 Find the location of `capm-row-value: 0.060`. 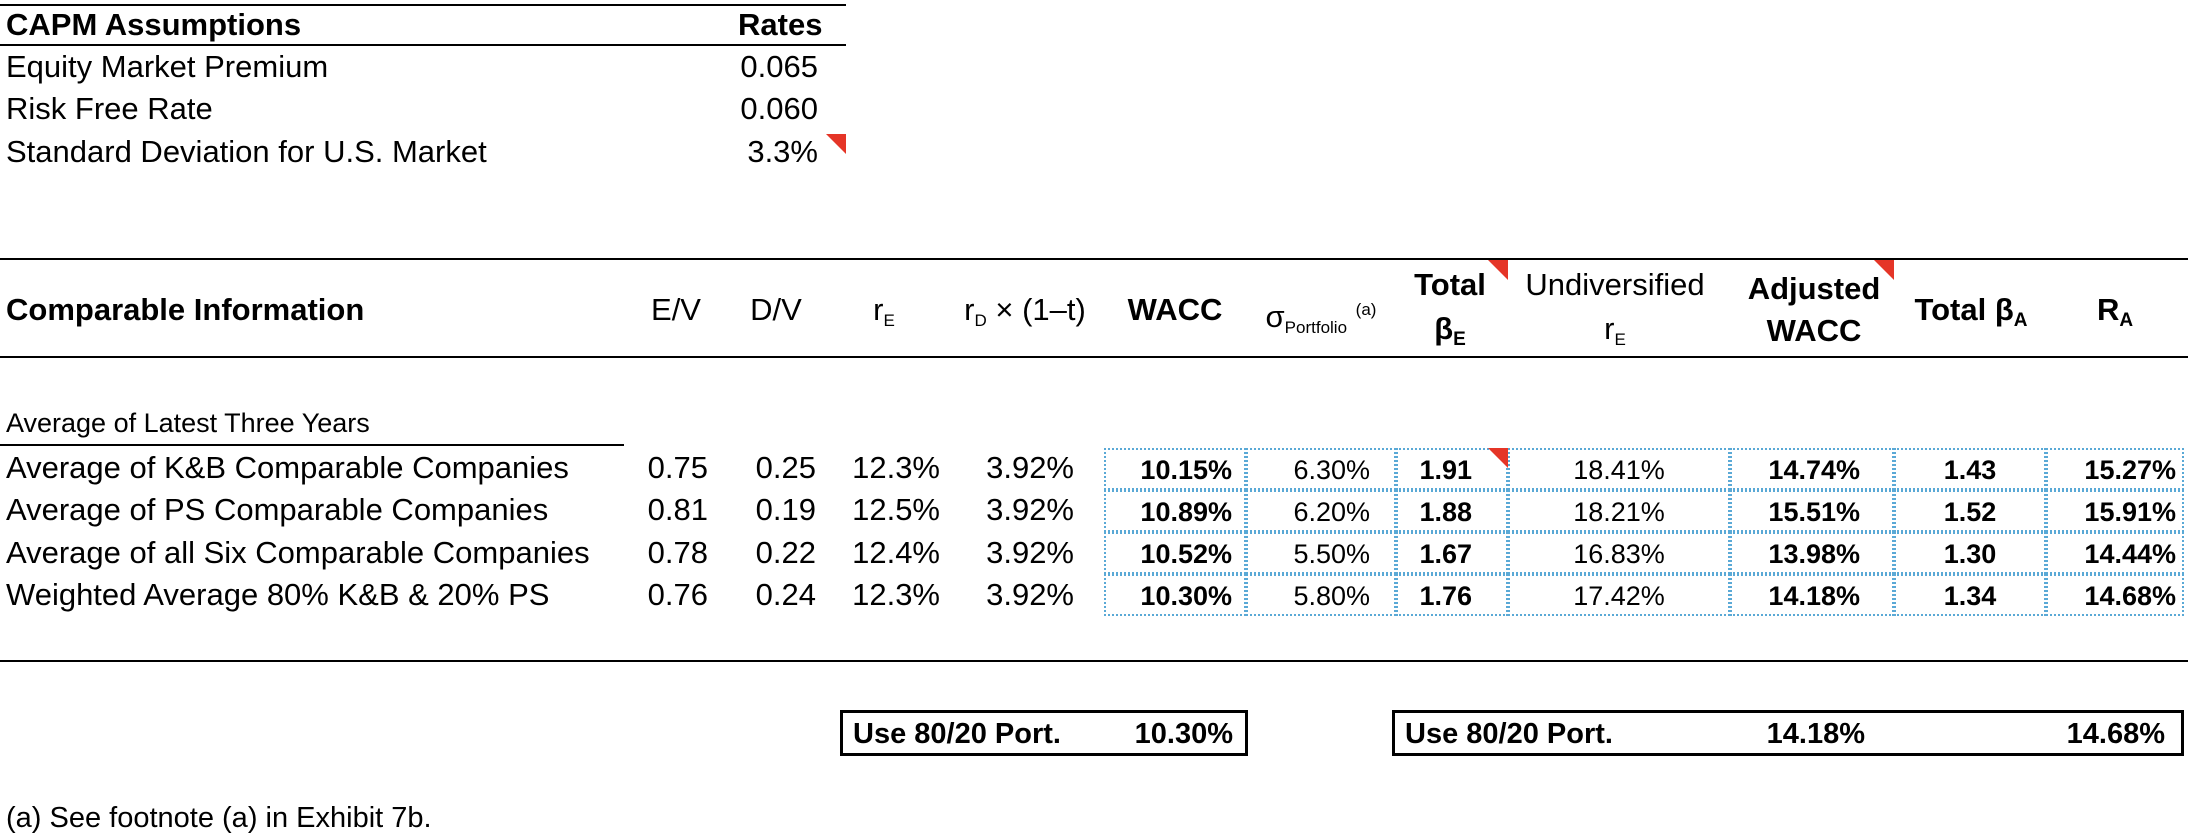

capm-row-value: 0.060 is located at coordinates (779, 108).